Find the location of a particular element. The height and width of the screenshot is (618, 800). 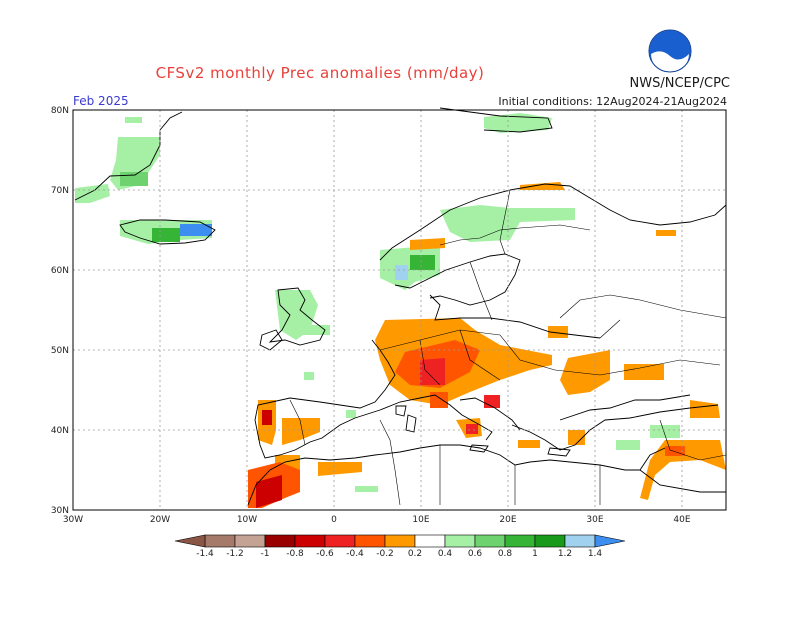

colorbar-label: 1.2 is located at coordinates (565, 554).